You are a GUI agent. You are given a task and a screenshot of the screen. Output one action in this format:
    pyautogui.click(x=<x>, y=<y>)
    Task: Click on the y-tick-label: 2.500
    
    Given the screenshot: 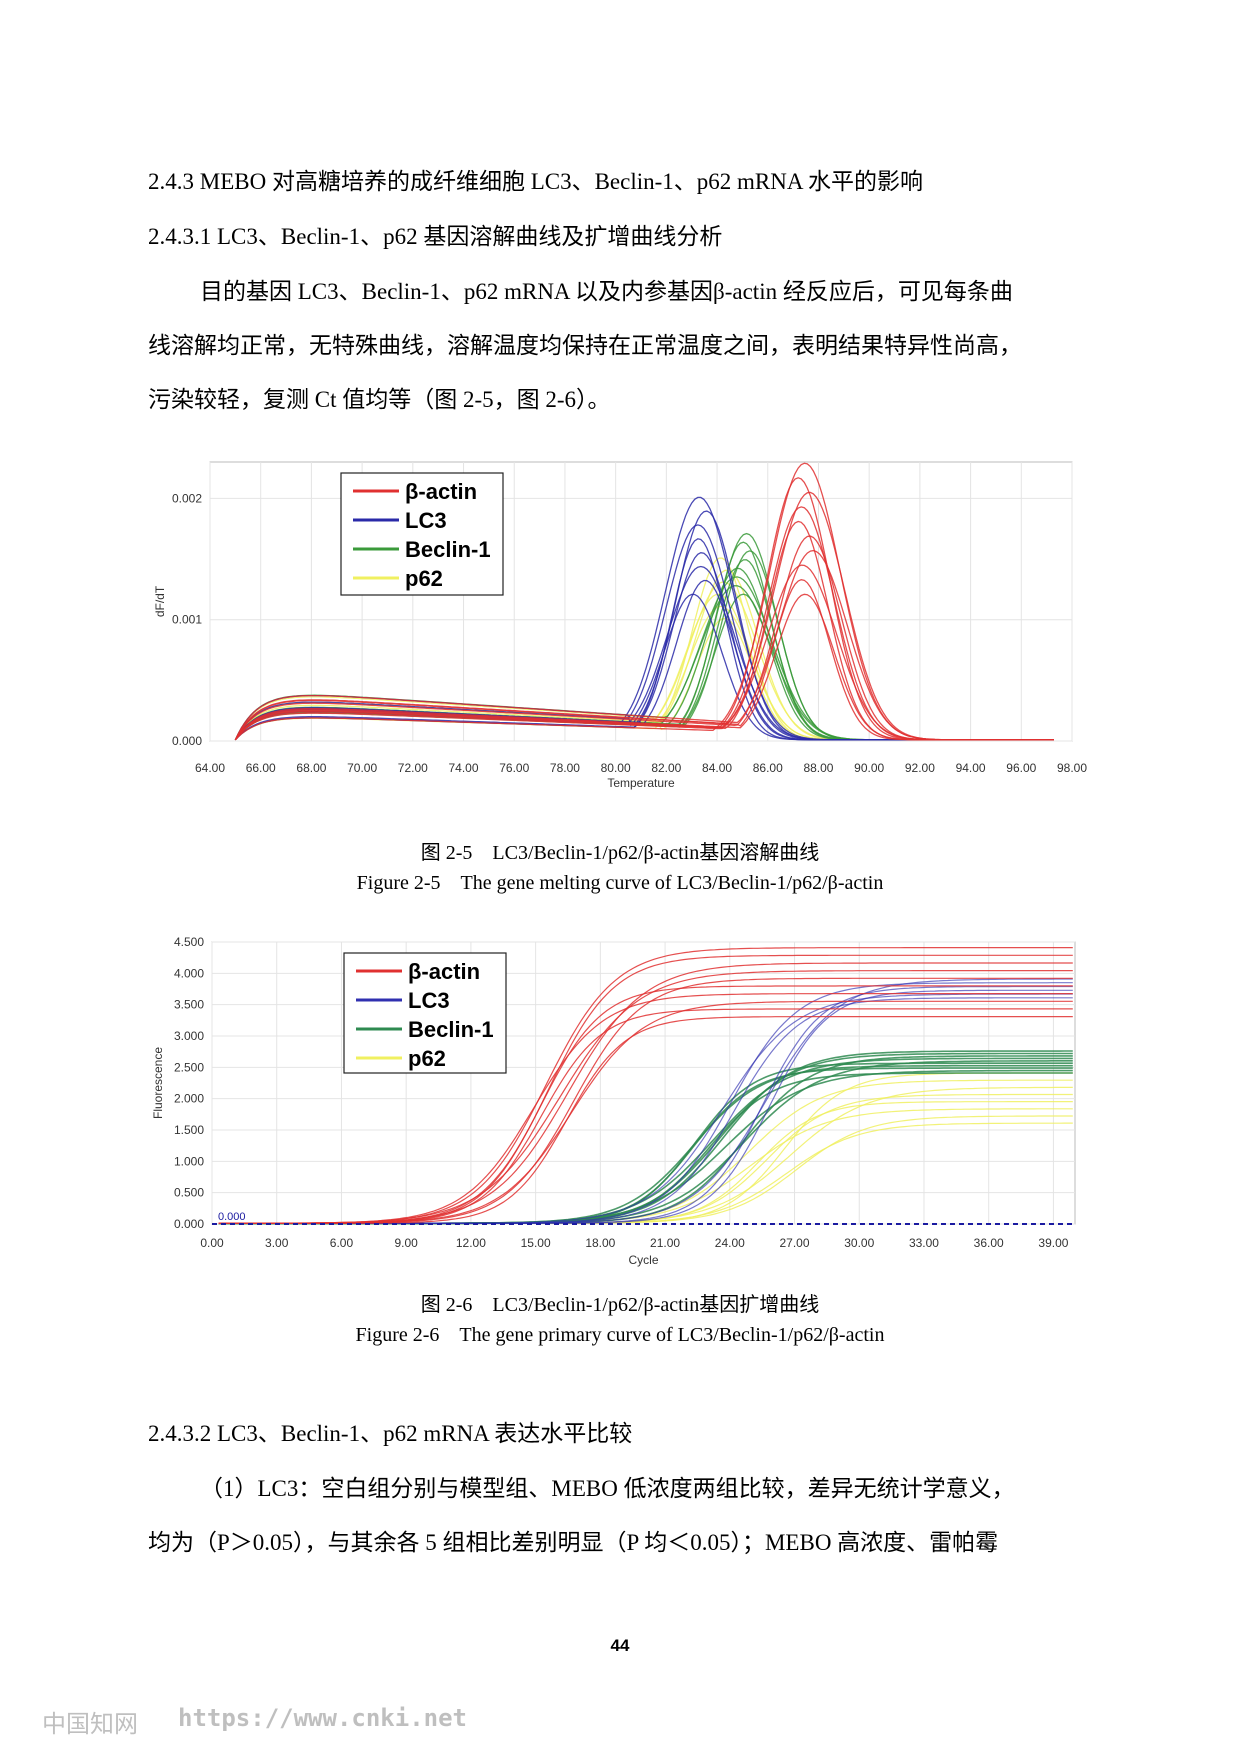 What is the action you would take?
    pyautogui.click(x=189, y=1067)
    